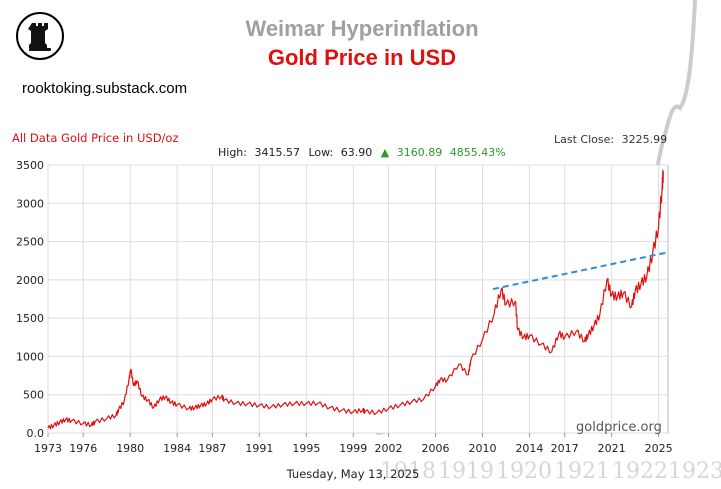 The image size is (721, 489). I want to click on last-close-value: 3225.99, so click(645, 139).